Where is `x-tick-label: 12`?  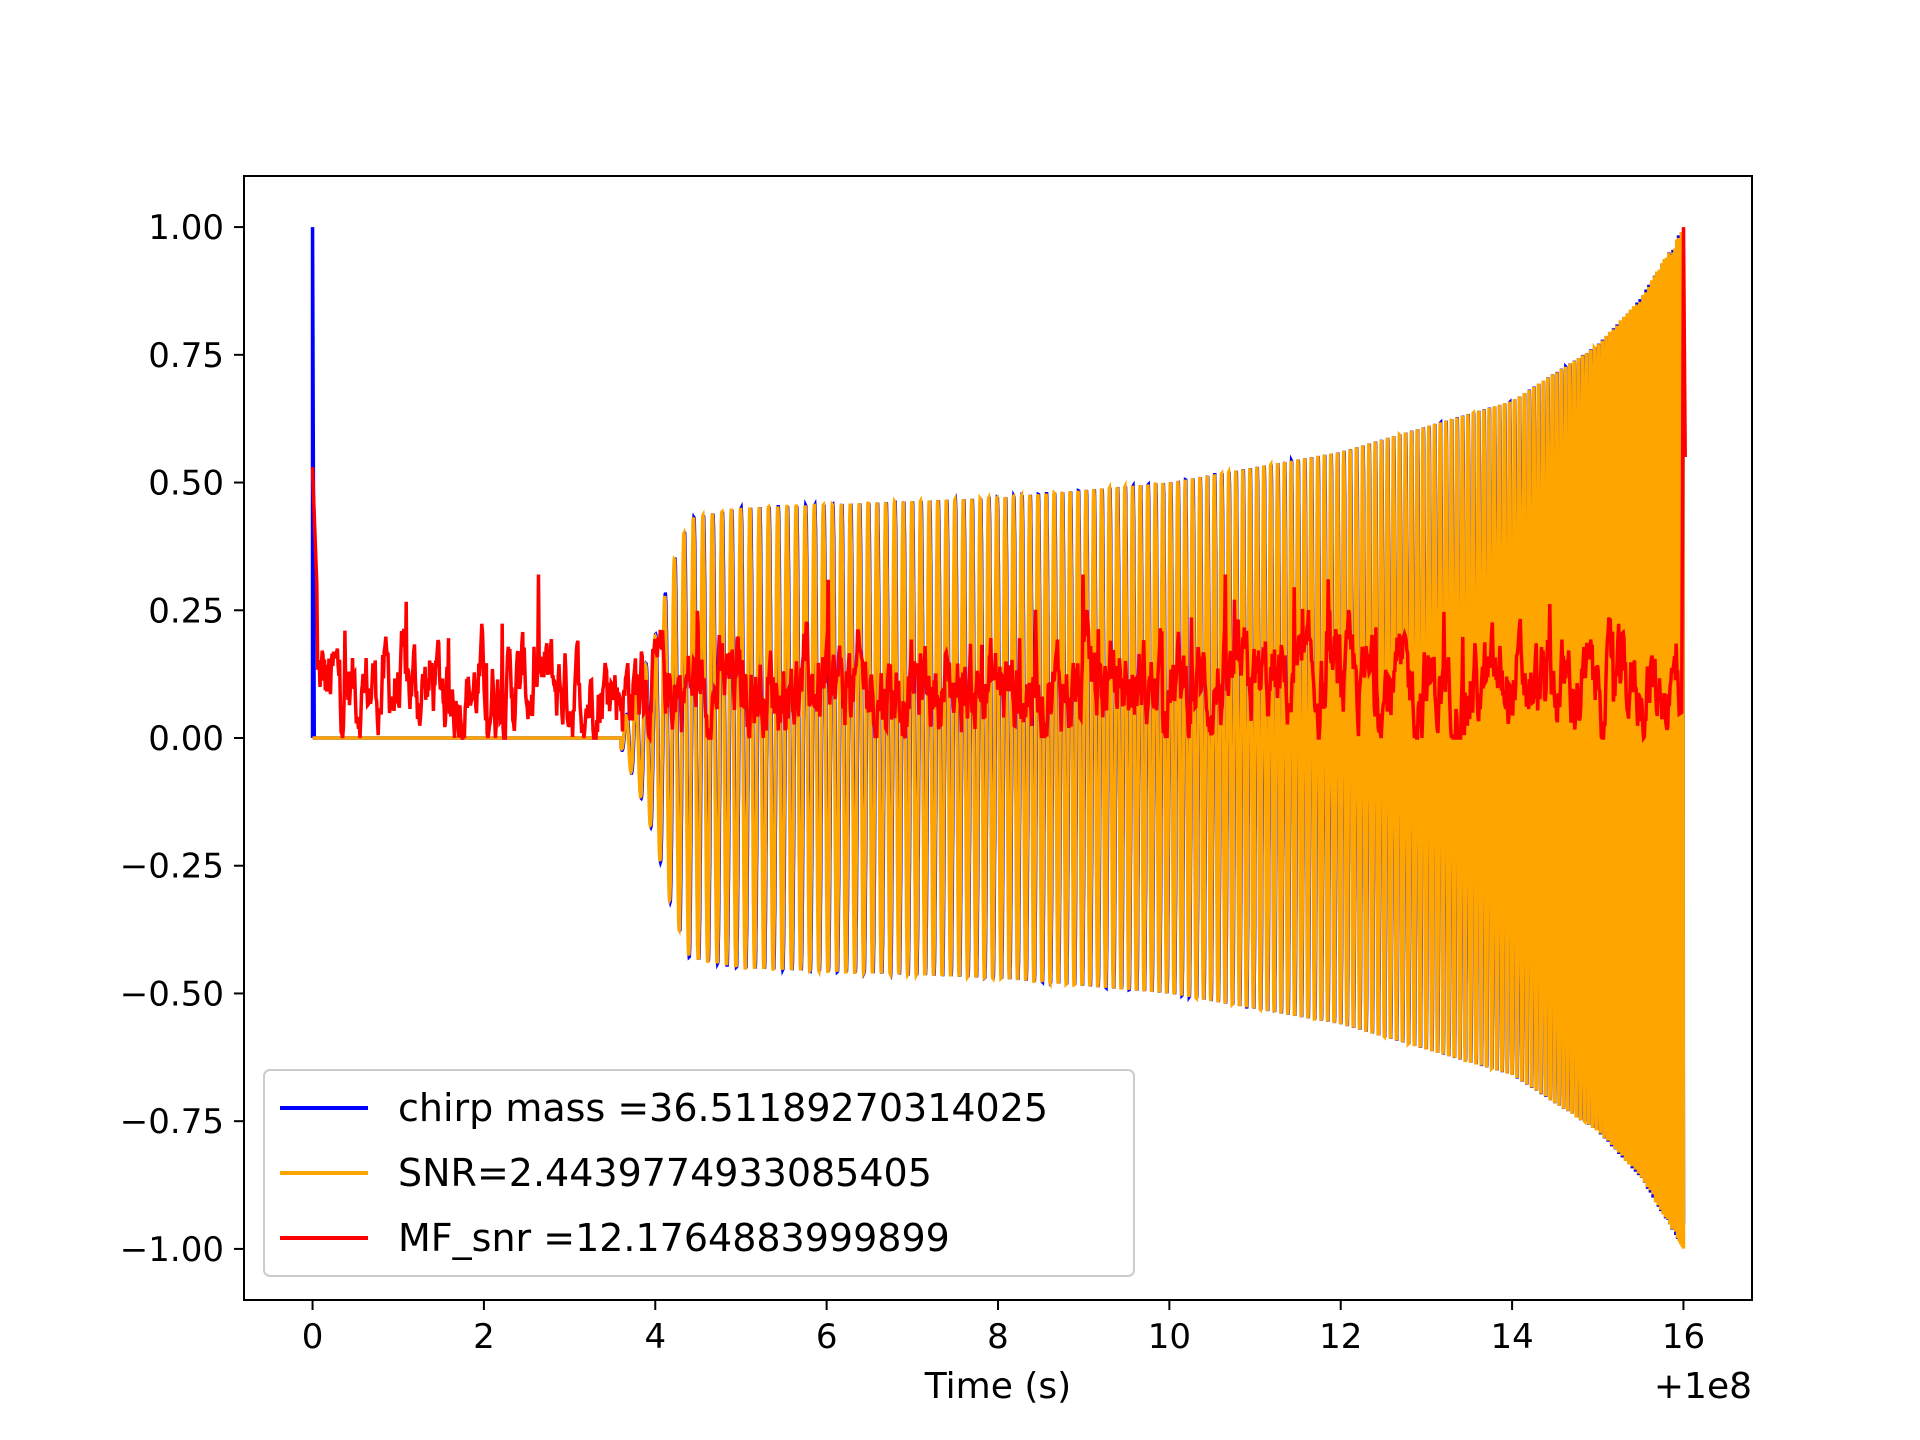
x-tick-label: 12 is located at coordinates (1340, 1337).